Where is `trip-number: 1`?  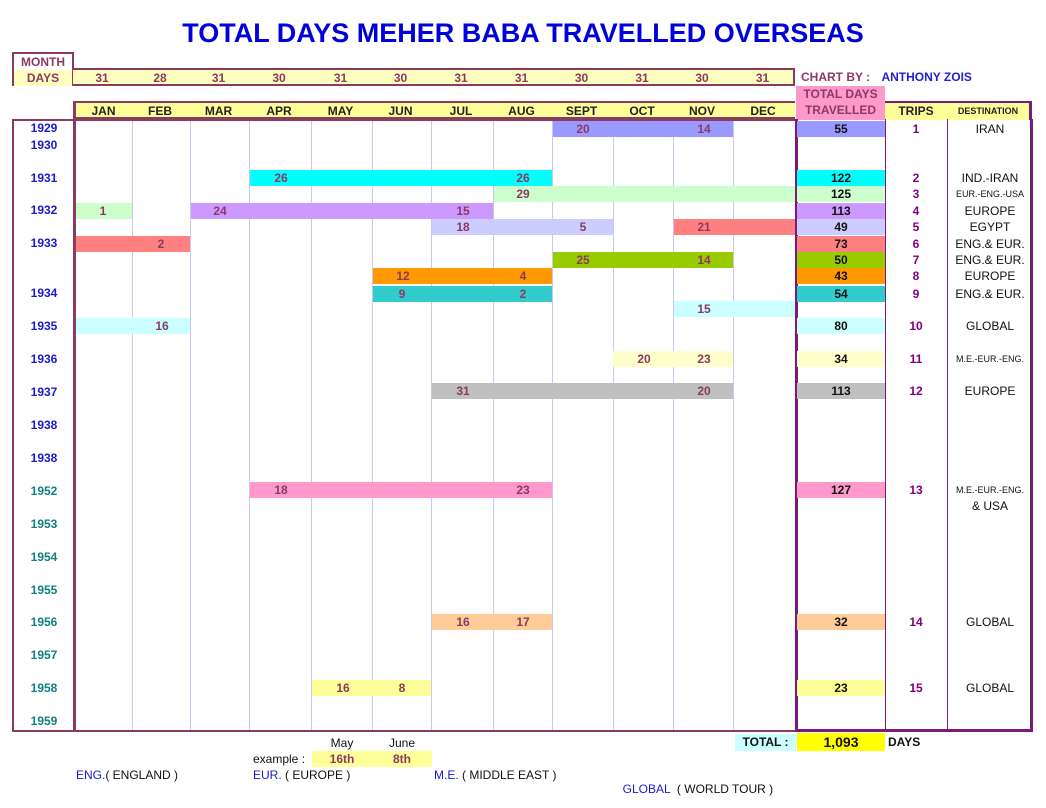 trip-number: 1 is located at coordinates (916, 129).